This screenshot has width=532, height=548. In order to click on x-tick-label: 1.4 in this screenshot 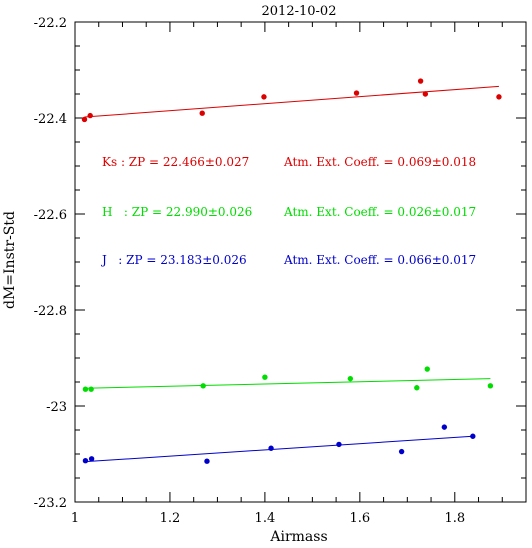, I will do `click(265, 518)`.